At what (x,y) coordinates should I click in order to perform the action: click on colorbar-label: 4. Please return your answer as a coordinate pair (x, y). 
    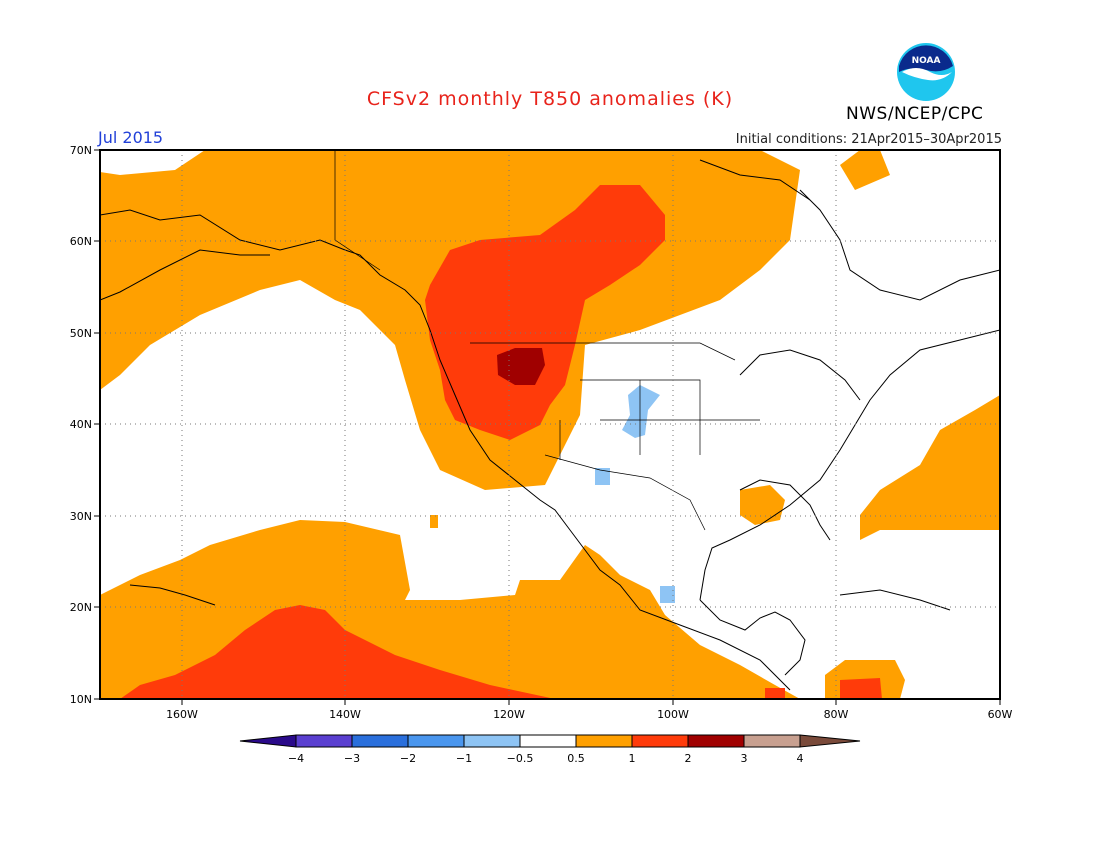
    Looking at the image, I should click on (800, 758).